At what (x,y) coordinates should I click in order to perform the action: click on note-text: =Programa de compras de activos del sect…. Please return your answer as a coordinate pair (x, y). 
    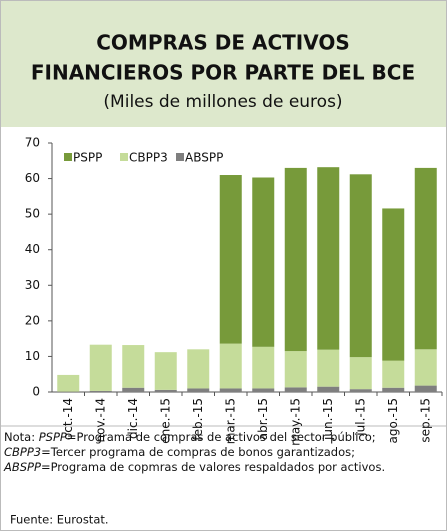
    Looking at the image, I should click on (221, 437).